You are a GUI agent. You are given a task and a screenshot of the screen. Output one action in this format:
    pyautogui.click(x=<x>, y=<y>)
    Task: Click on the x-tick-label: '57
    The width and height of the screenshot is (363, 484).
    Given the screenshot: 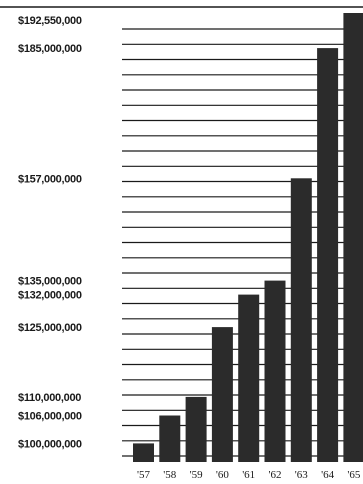 What is the action you would take?
    pyautogui.click(x=143, y=475)
    